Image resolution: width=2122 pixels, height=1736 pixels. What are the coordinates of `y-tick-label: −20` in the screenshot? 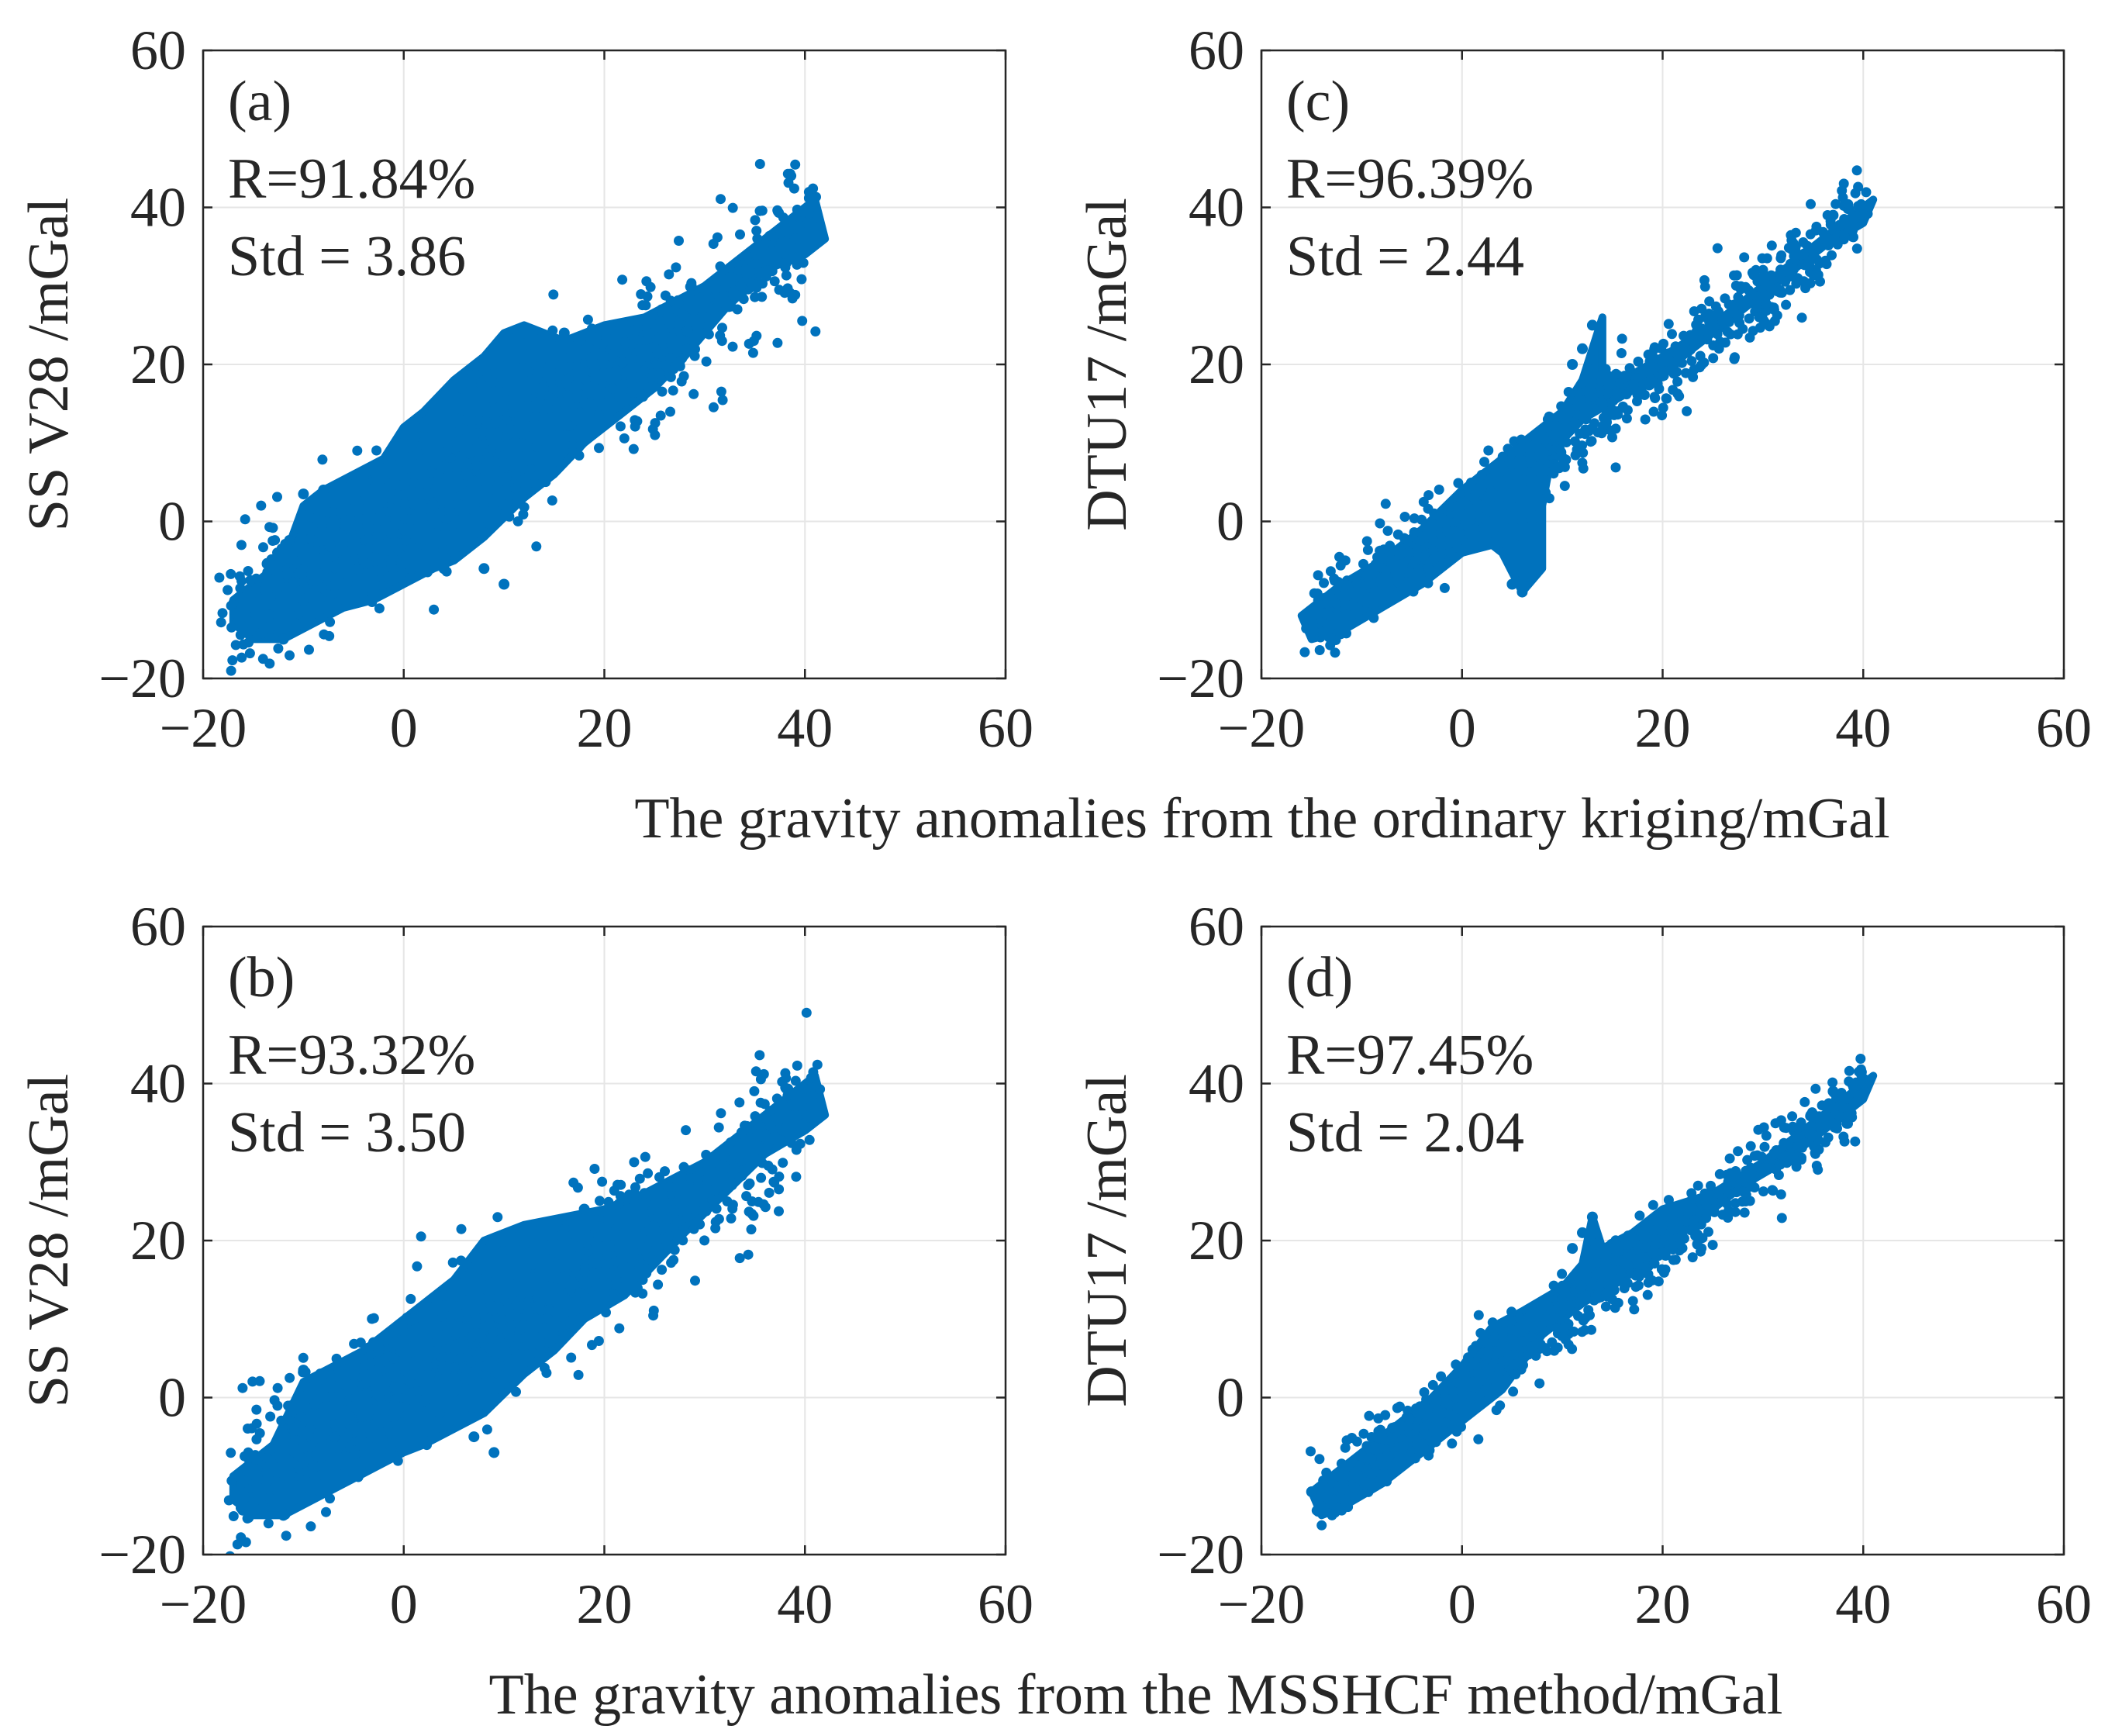 It's located at (142, 1555).